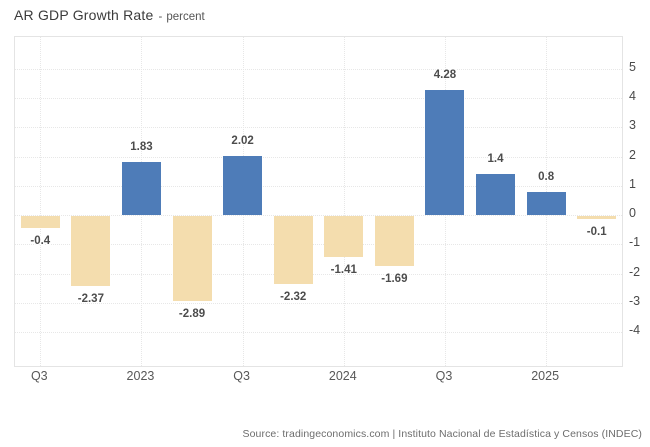 The image size is (650, 447). What do you see at coordinates (192, 313) in the screenshot?
I see `bar-value-label: -2.89` at bounding box center [192, 313].